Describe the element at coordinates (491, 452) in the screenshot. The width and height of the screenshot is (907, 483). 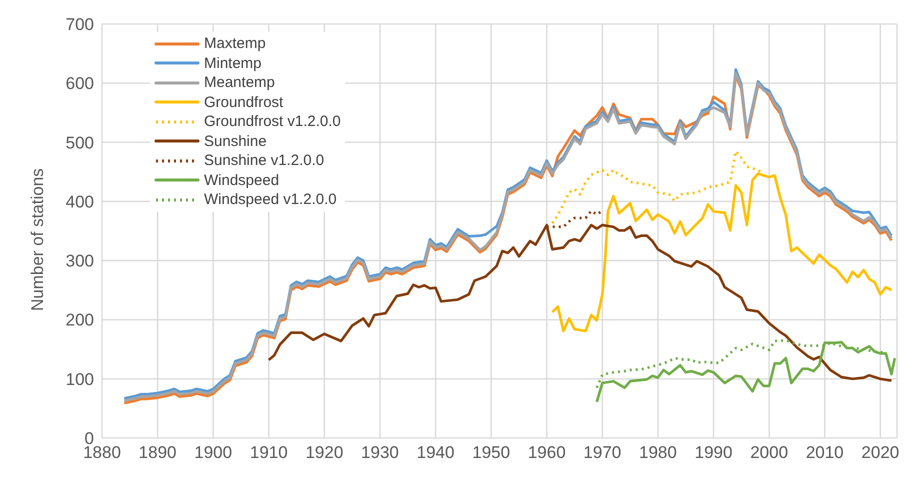
I see `x-tick-label: 1950` at that location.